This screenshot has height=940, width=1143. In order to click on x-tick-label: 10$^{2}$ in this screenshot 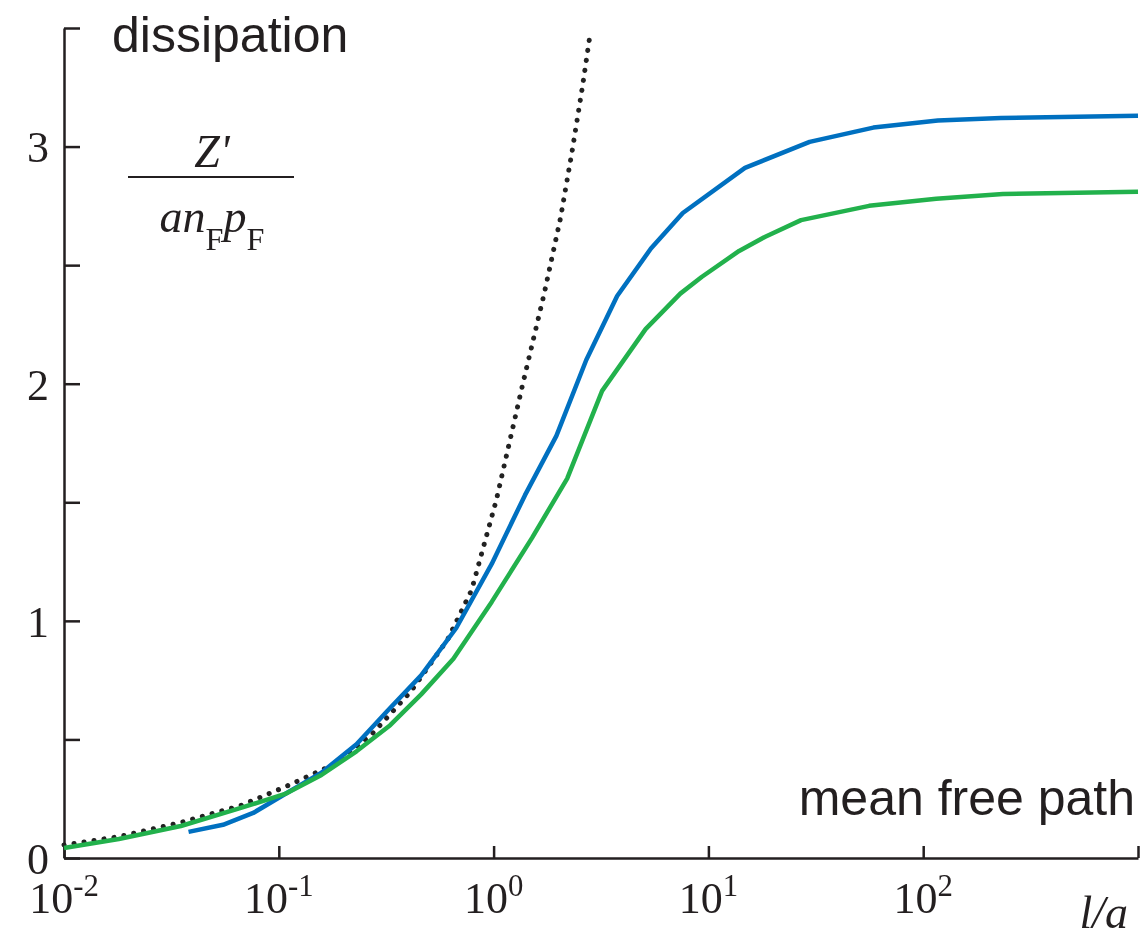, I will do `click(923, 896)`.